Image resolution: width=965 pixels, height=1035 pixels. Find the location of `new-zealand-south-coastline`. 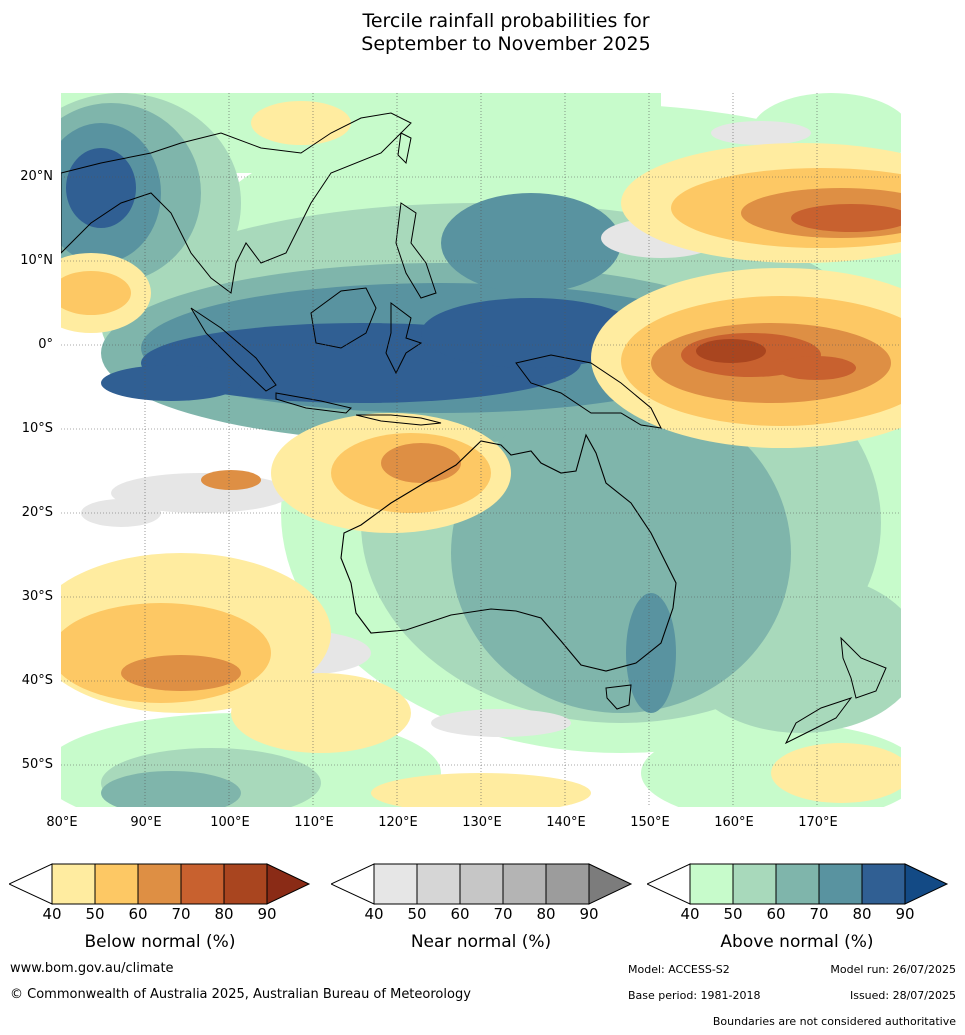

new-zealand-south-coastline is located at coordinates (818, 721).